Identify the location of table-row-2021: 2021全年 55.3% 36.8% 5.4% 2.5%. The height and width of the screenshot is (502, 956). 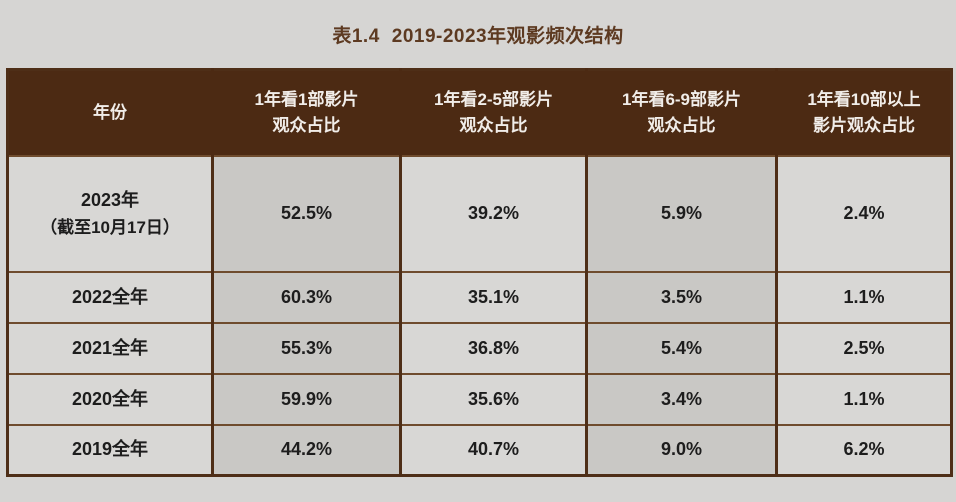
(479, 347).